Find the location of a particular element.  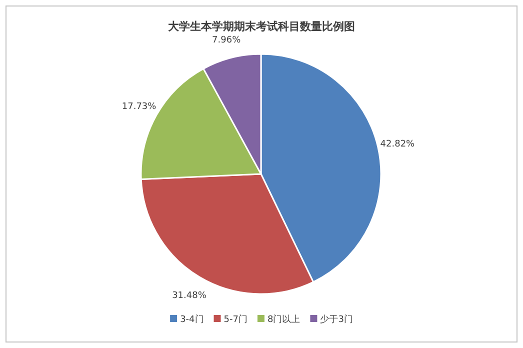

data-label: 7.96% is located at coordinates (227, 40).